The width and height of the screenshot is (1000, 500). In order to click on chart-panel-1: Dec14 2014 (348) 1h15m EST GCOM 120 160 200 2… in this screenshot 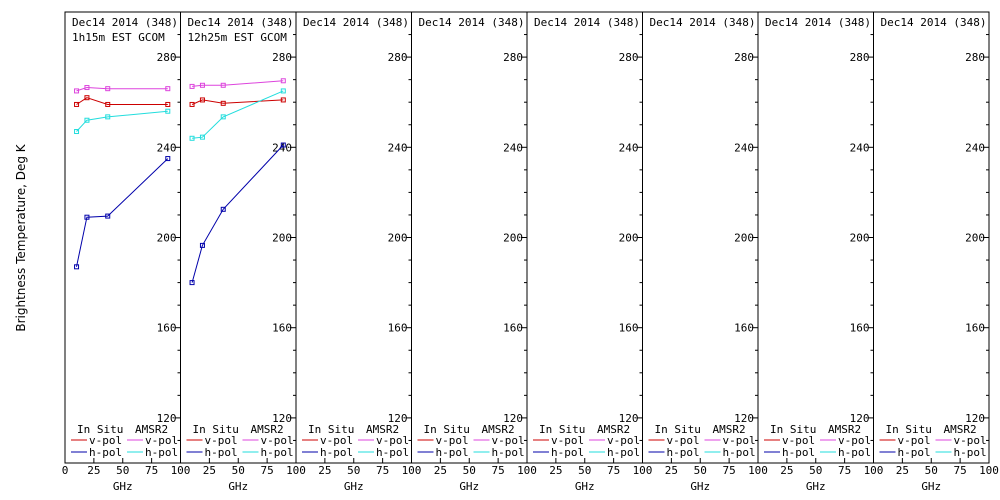, I will do `click(126, 252)`.